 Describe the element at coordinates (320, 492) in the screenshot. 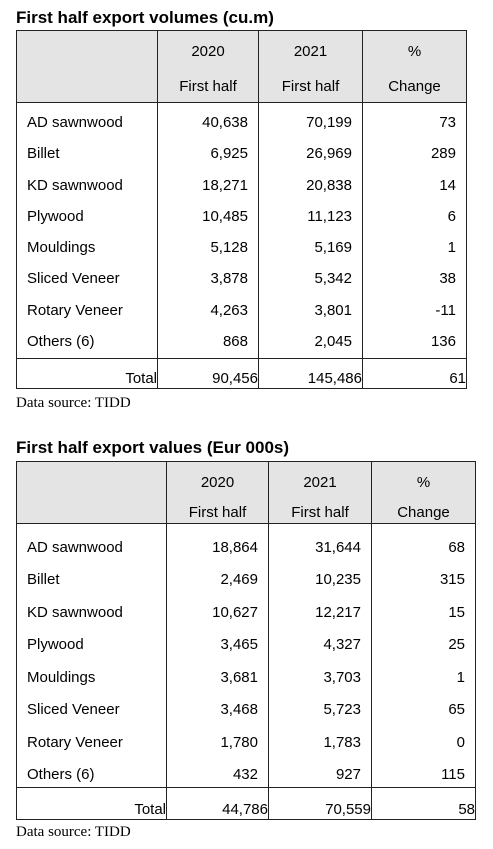

I see `values-header-2021: 2021 First half` at that location.